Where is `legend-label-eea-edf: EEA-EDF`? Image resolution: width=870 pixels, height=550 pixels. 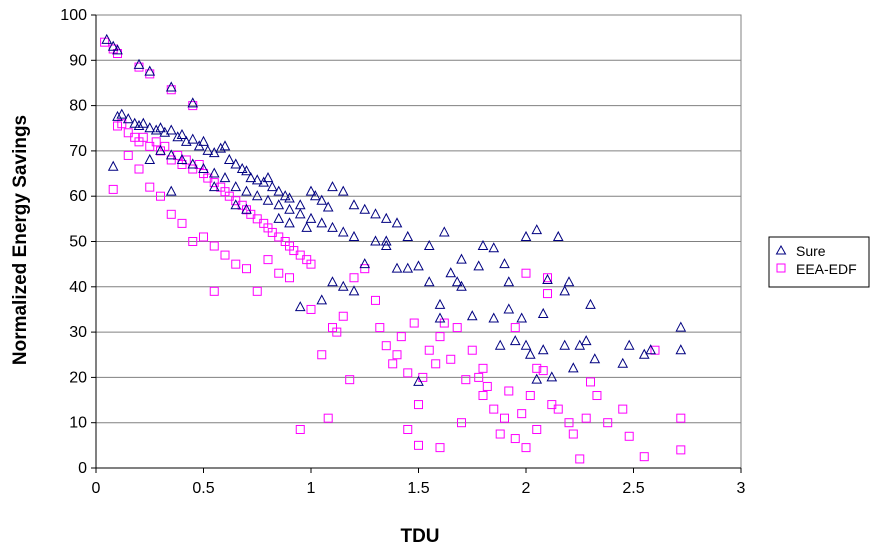
legend-label-eea-edf: EEA-EDF is located at coordinates (826, 269).